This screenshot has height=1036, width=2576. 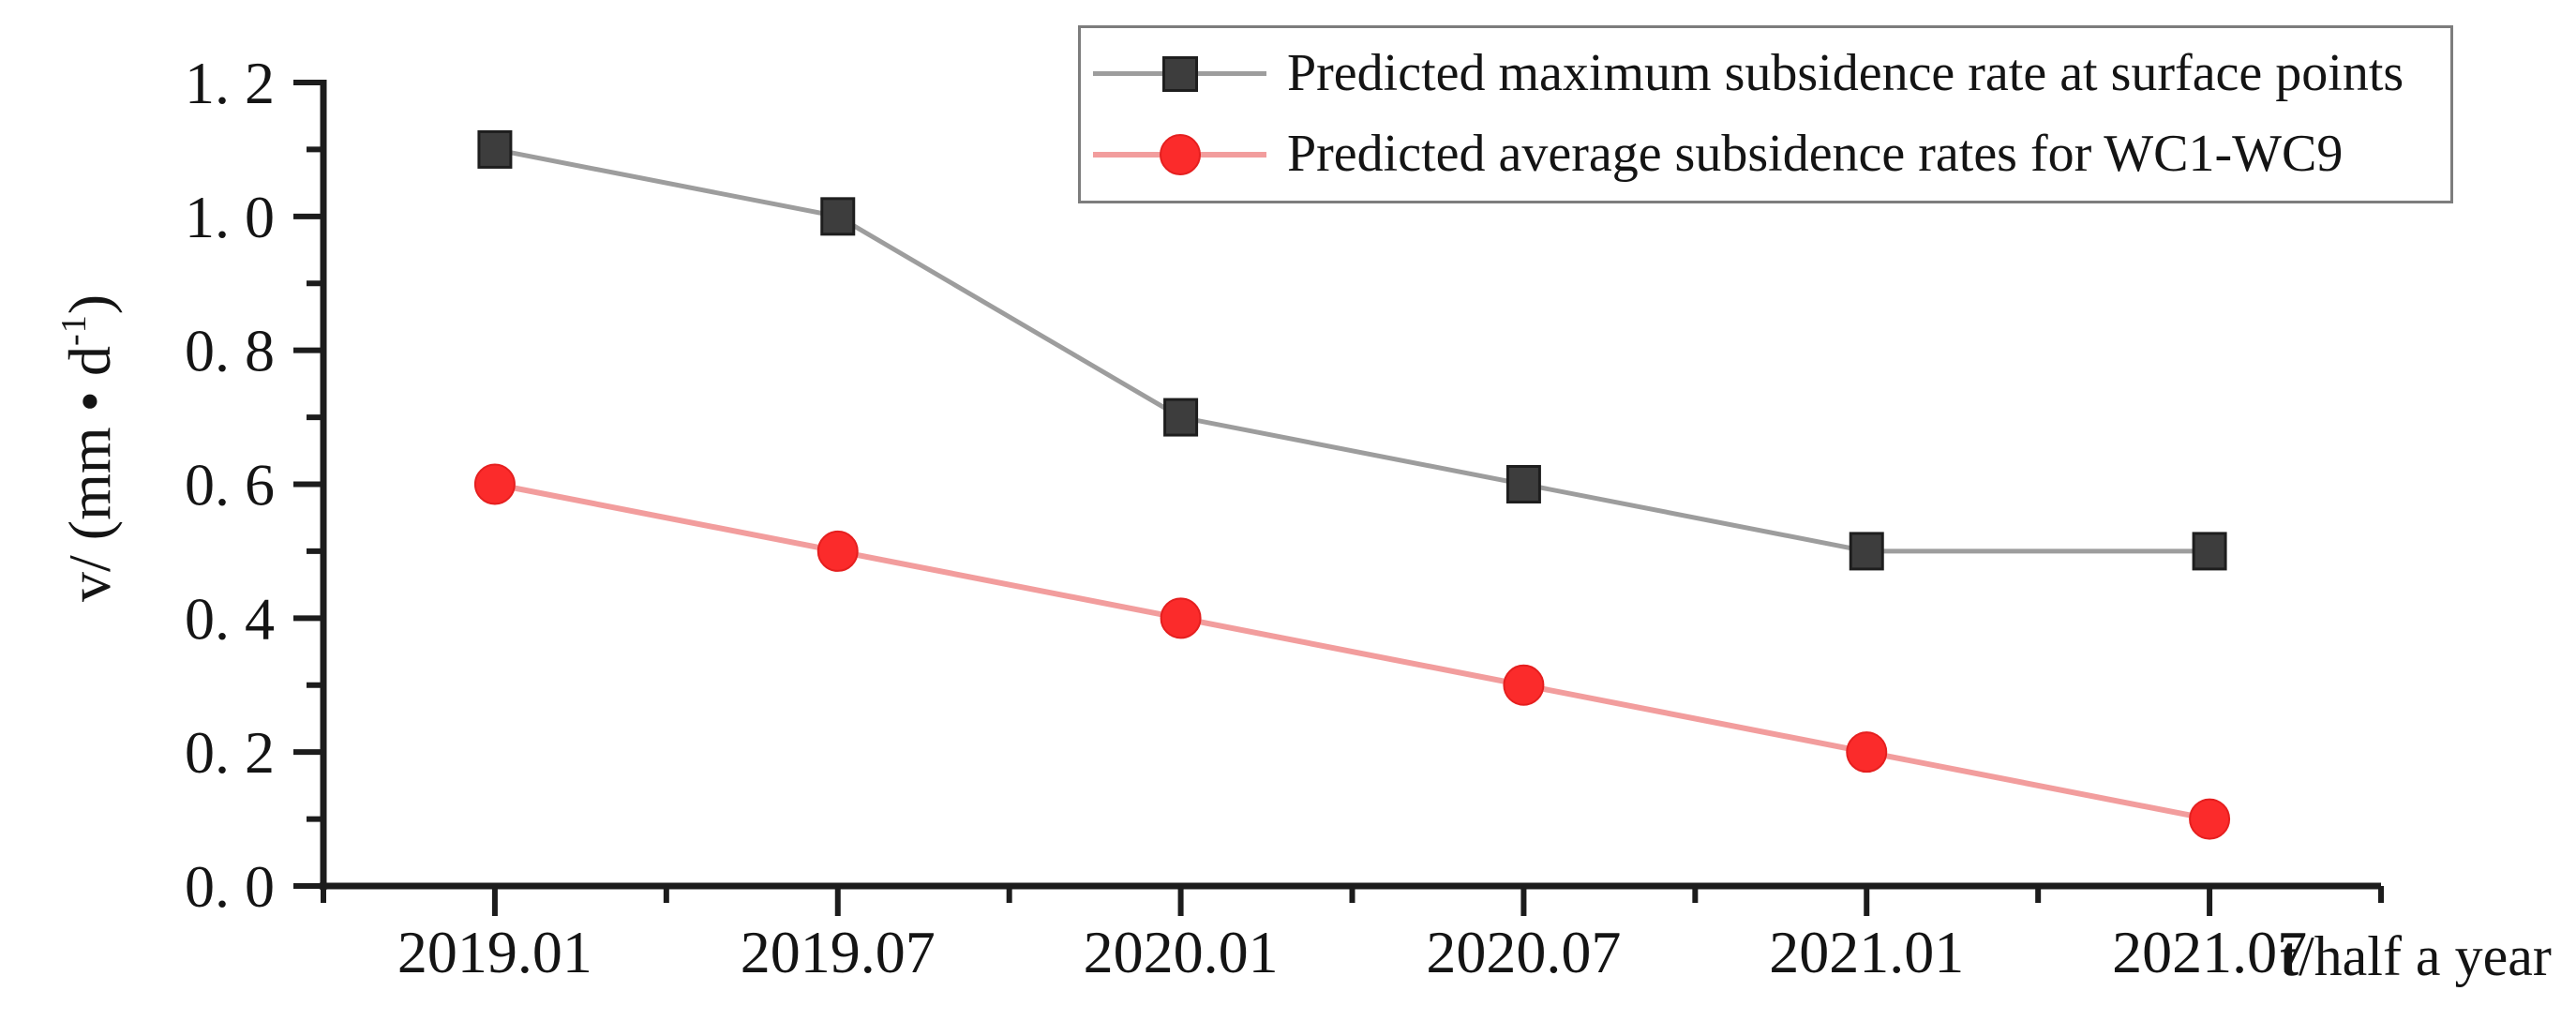 I want to click on y-tick-label: 0. 6, so click(x=230, y=485).